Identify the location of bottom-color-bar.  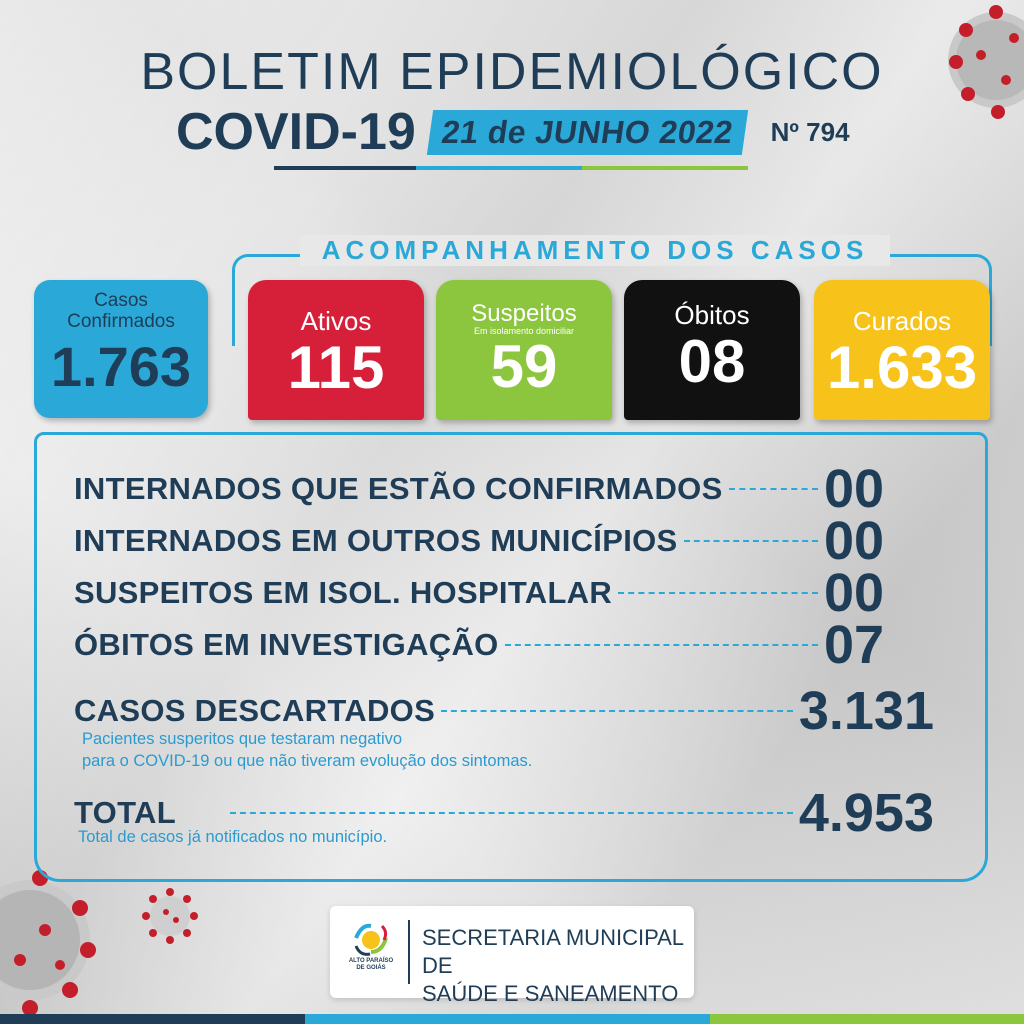
(512, 1019).